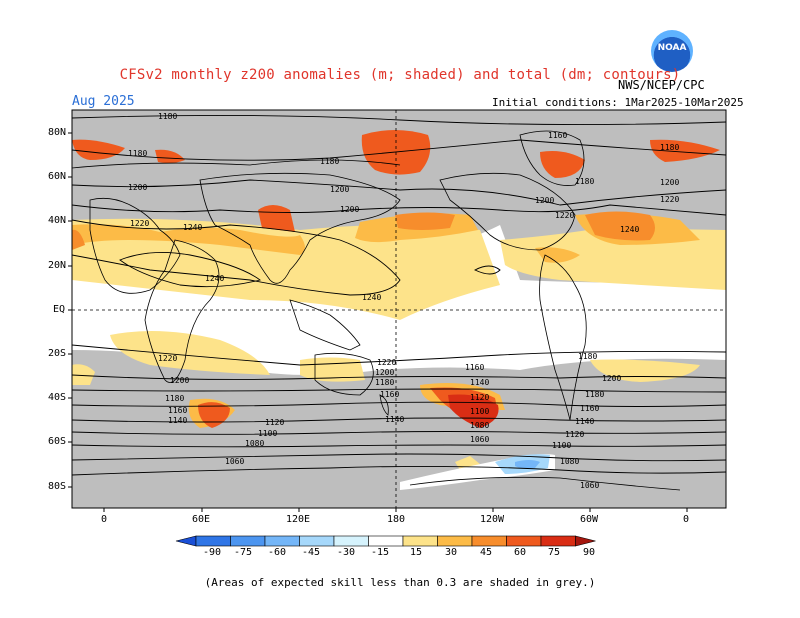  What do you see at coordinates (451, 552) in the screenshot?
I see `colorbar-label: 30` at bounding box center [451, 552].